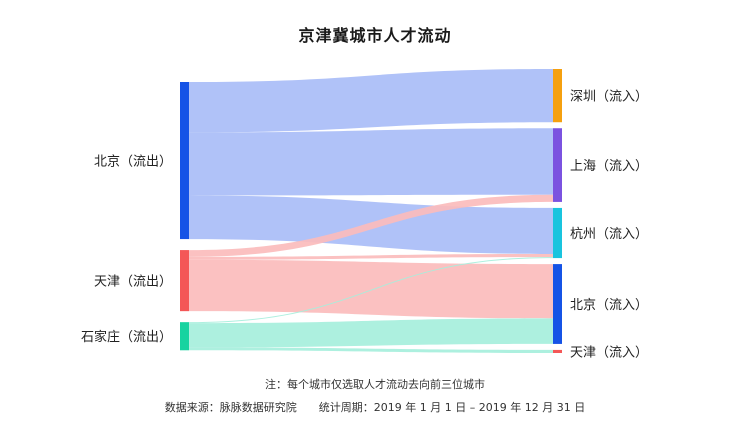  What do you see at coordinates (371, 350) in the screenshot?
I see `flow-sjz_out-to-tj_in` at bounding box center [371, 350].